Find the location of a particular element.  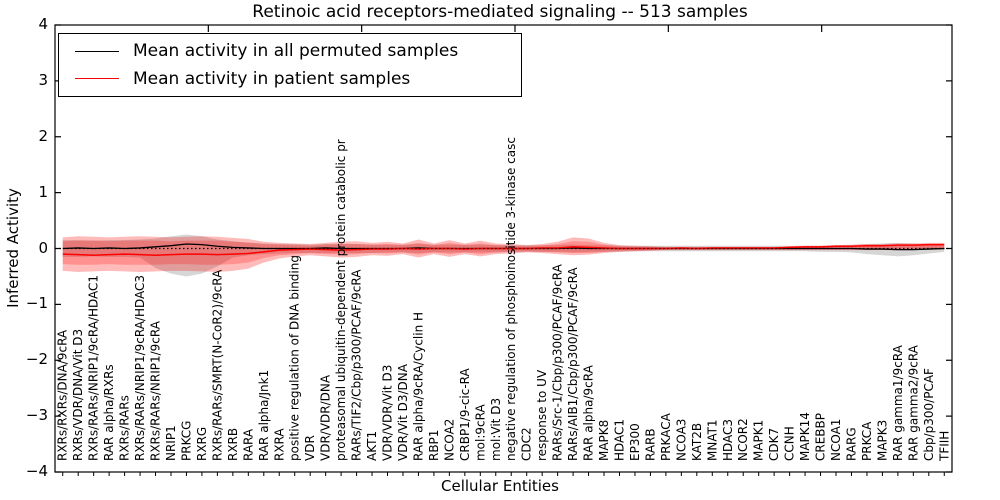

x-tick-label: MAPK14 is located at coordinates (805, 436).